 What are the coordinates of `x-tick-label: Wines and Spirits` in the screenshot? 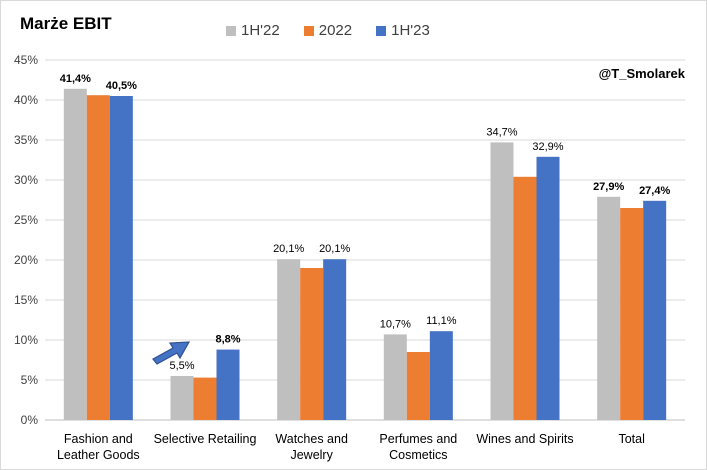 It's located at (524, 439).